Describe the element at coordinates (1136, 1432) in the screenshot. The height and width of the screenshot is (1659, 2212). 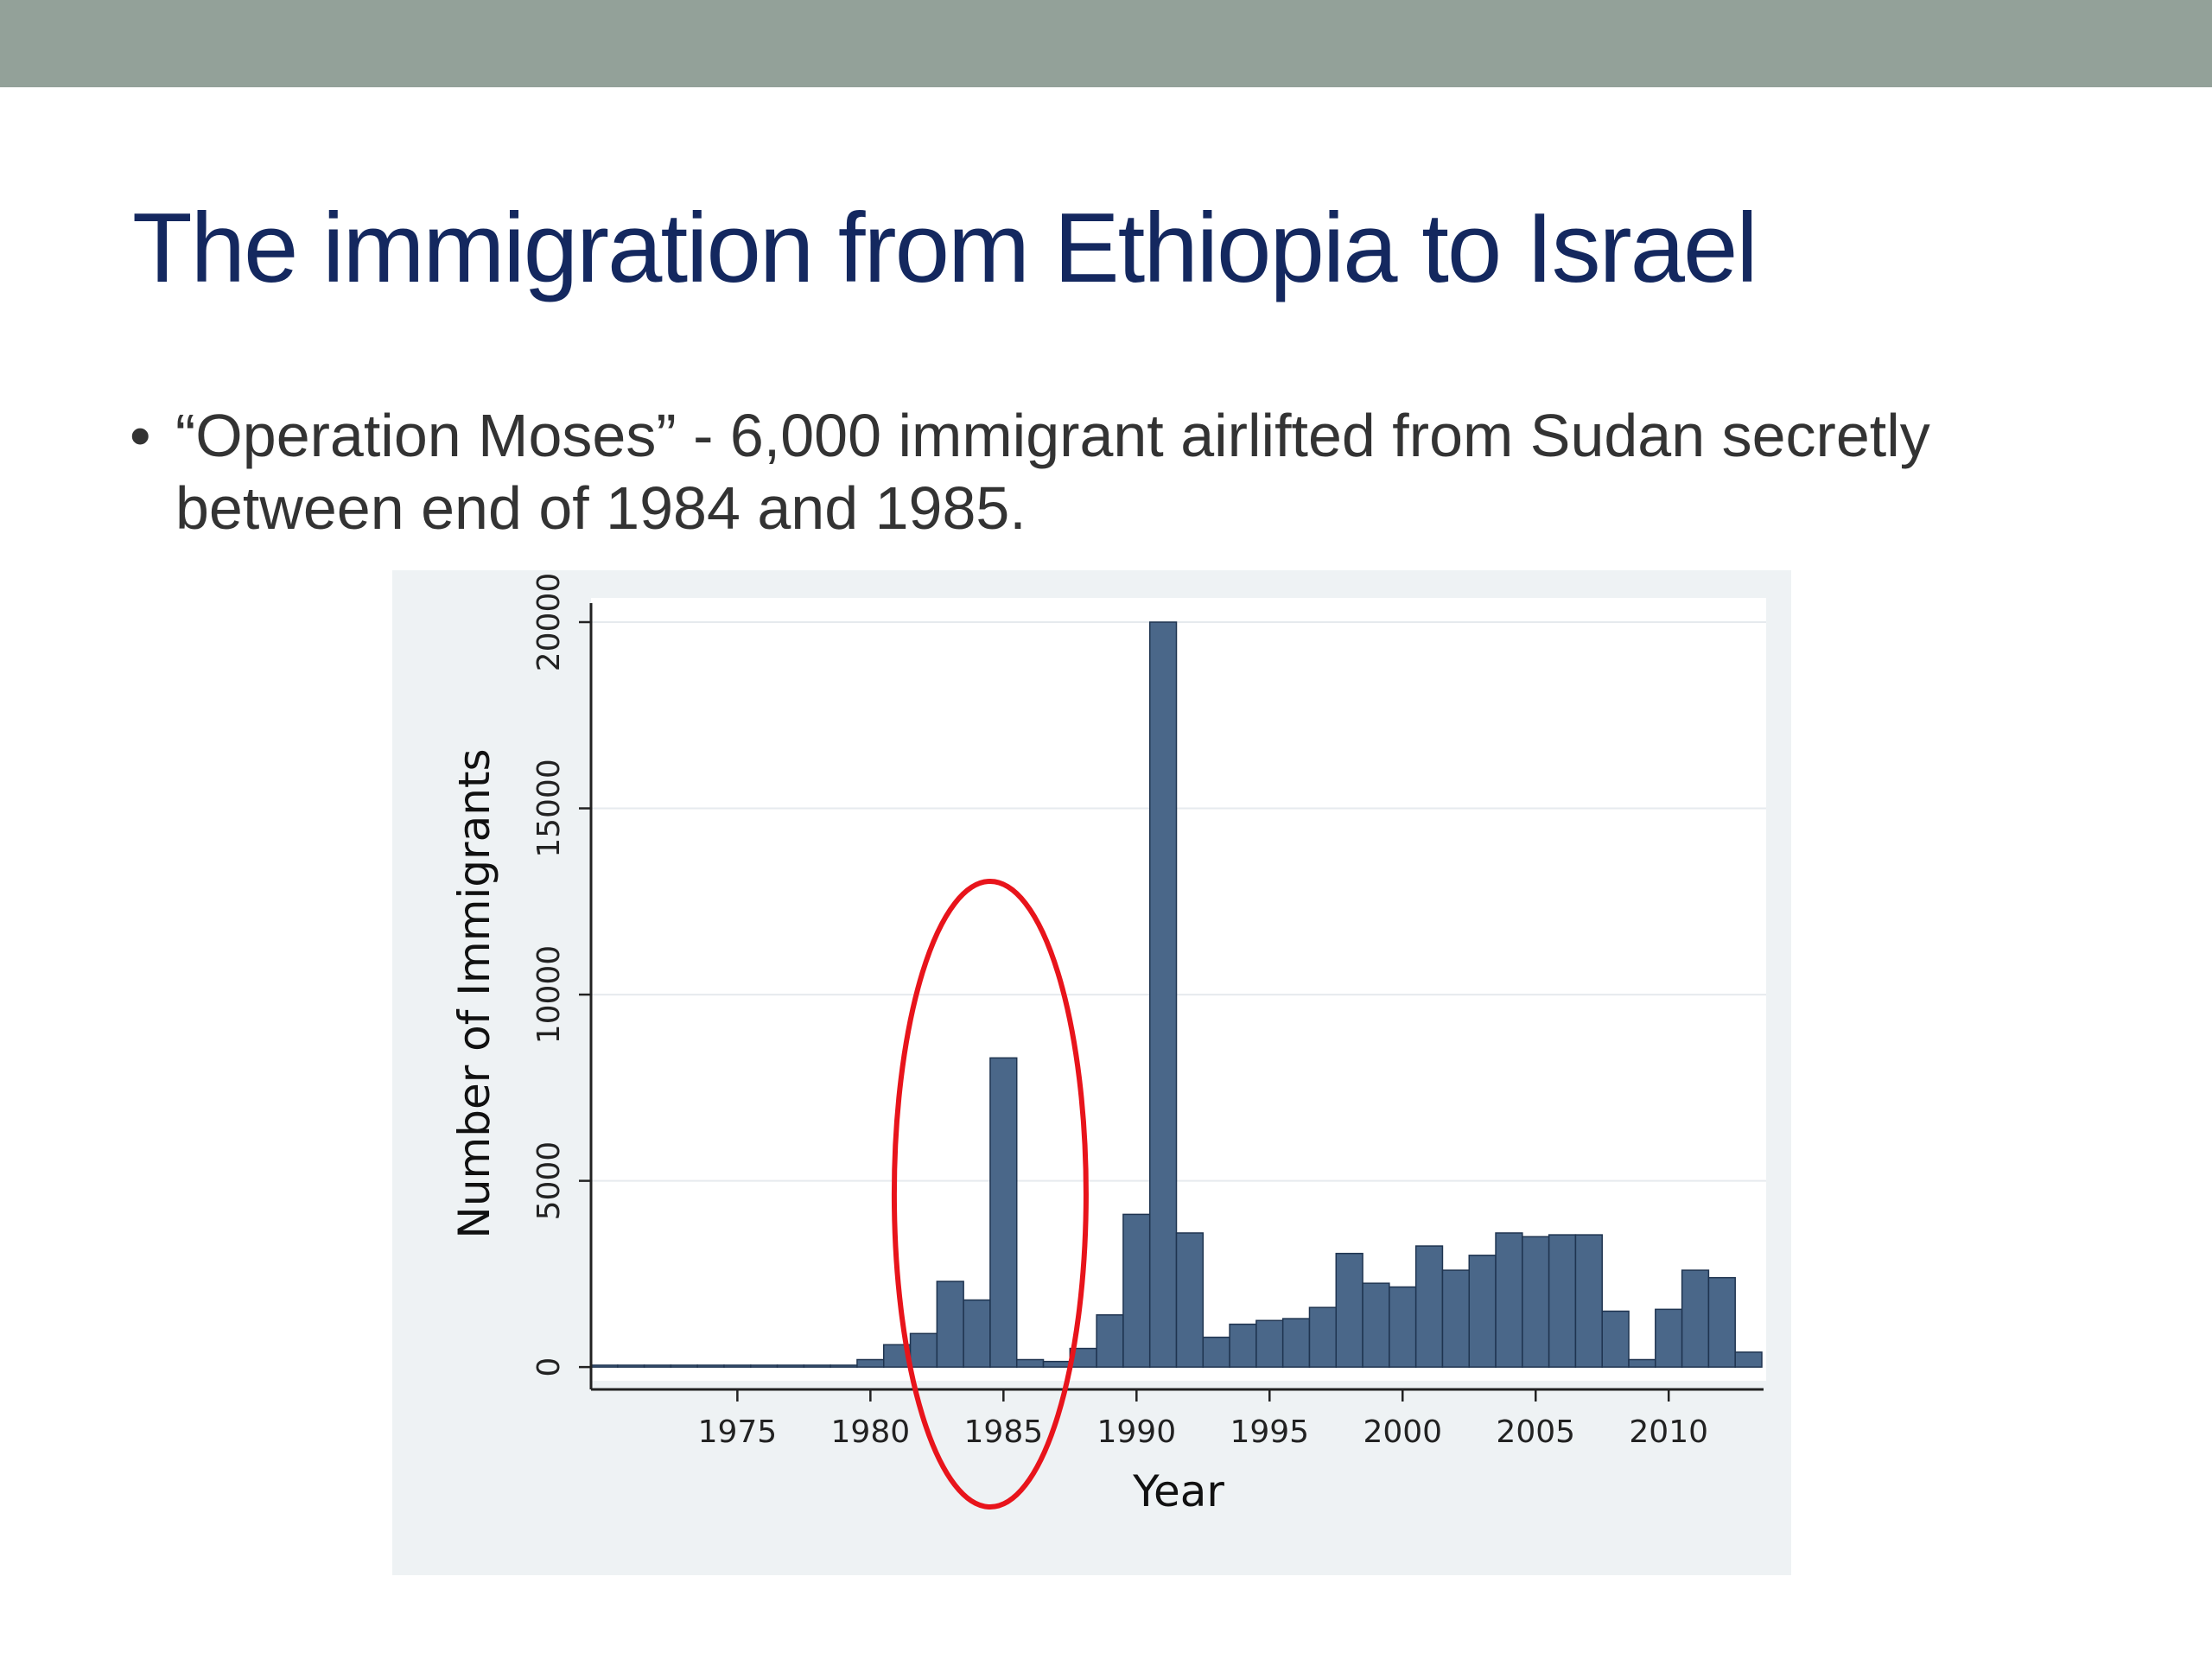
I see `x-tick-label: 1990` at that location.